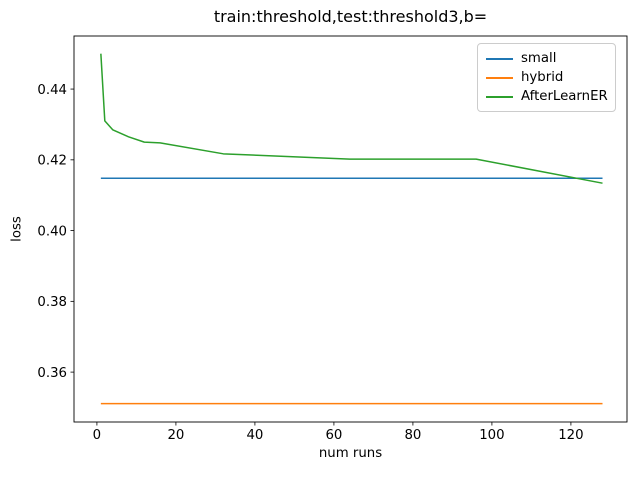 Image resolution: width=640 pixels, height=480 pixels. What do you see at coordinates (499, 58) in the screenshot?
I see `legend-line-sample-small` at bounding box center [499, 58].